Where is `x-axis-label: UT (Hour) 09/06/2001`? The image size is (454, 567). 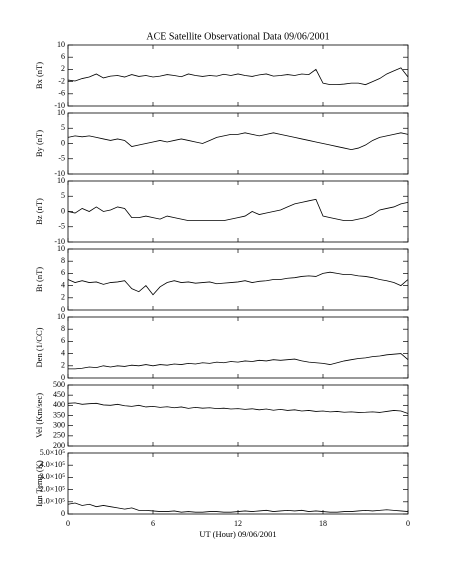
x-axis-label: UT (Hour) 09/06/2001 is located at coordinates (237, 534).